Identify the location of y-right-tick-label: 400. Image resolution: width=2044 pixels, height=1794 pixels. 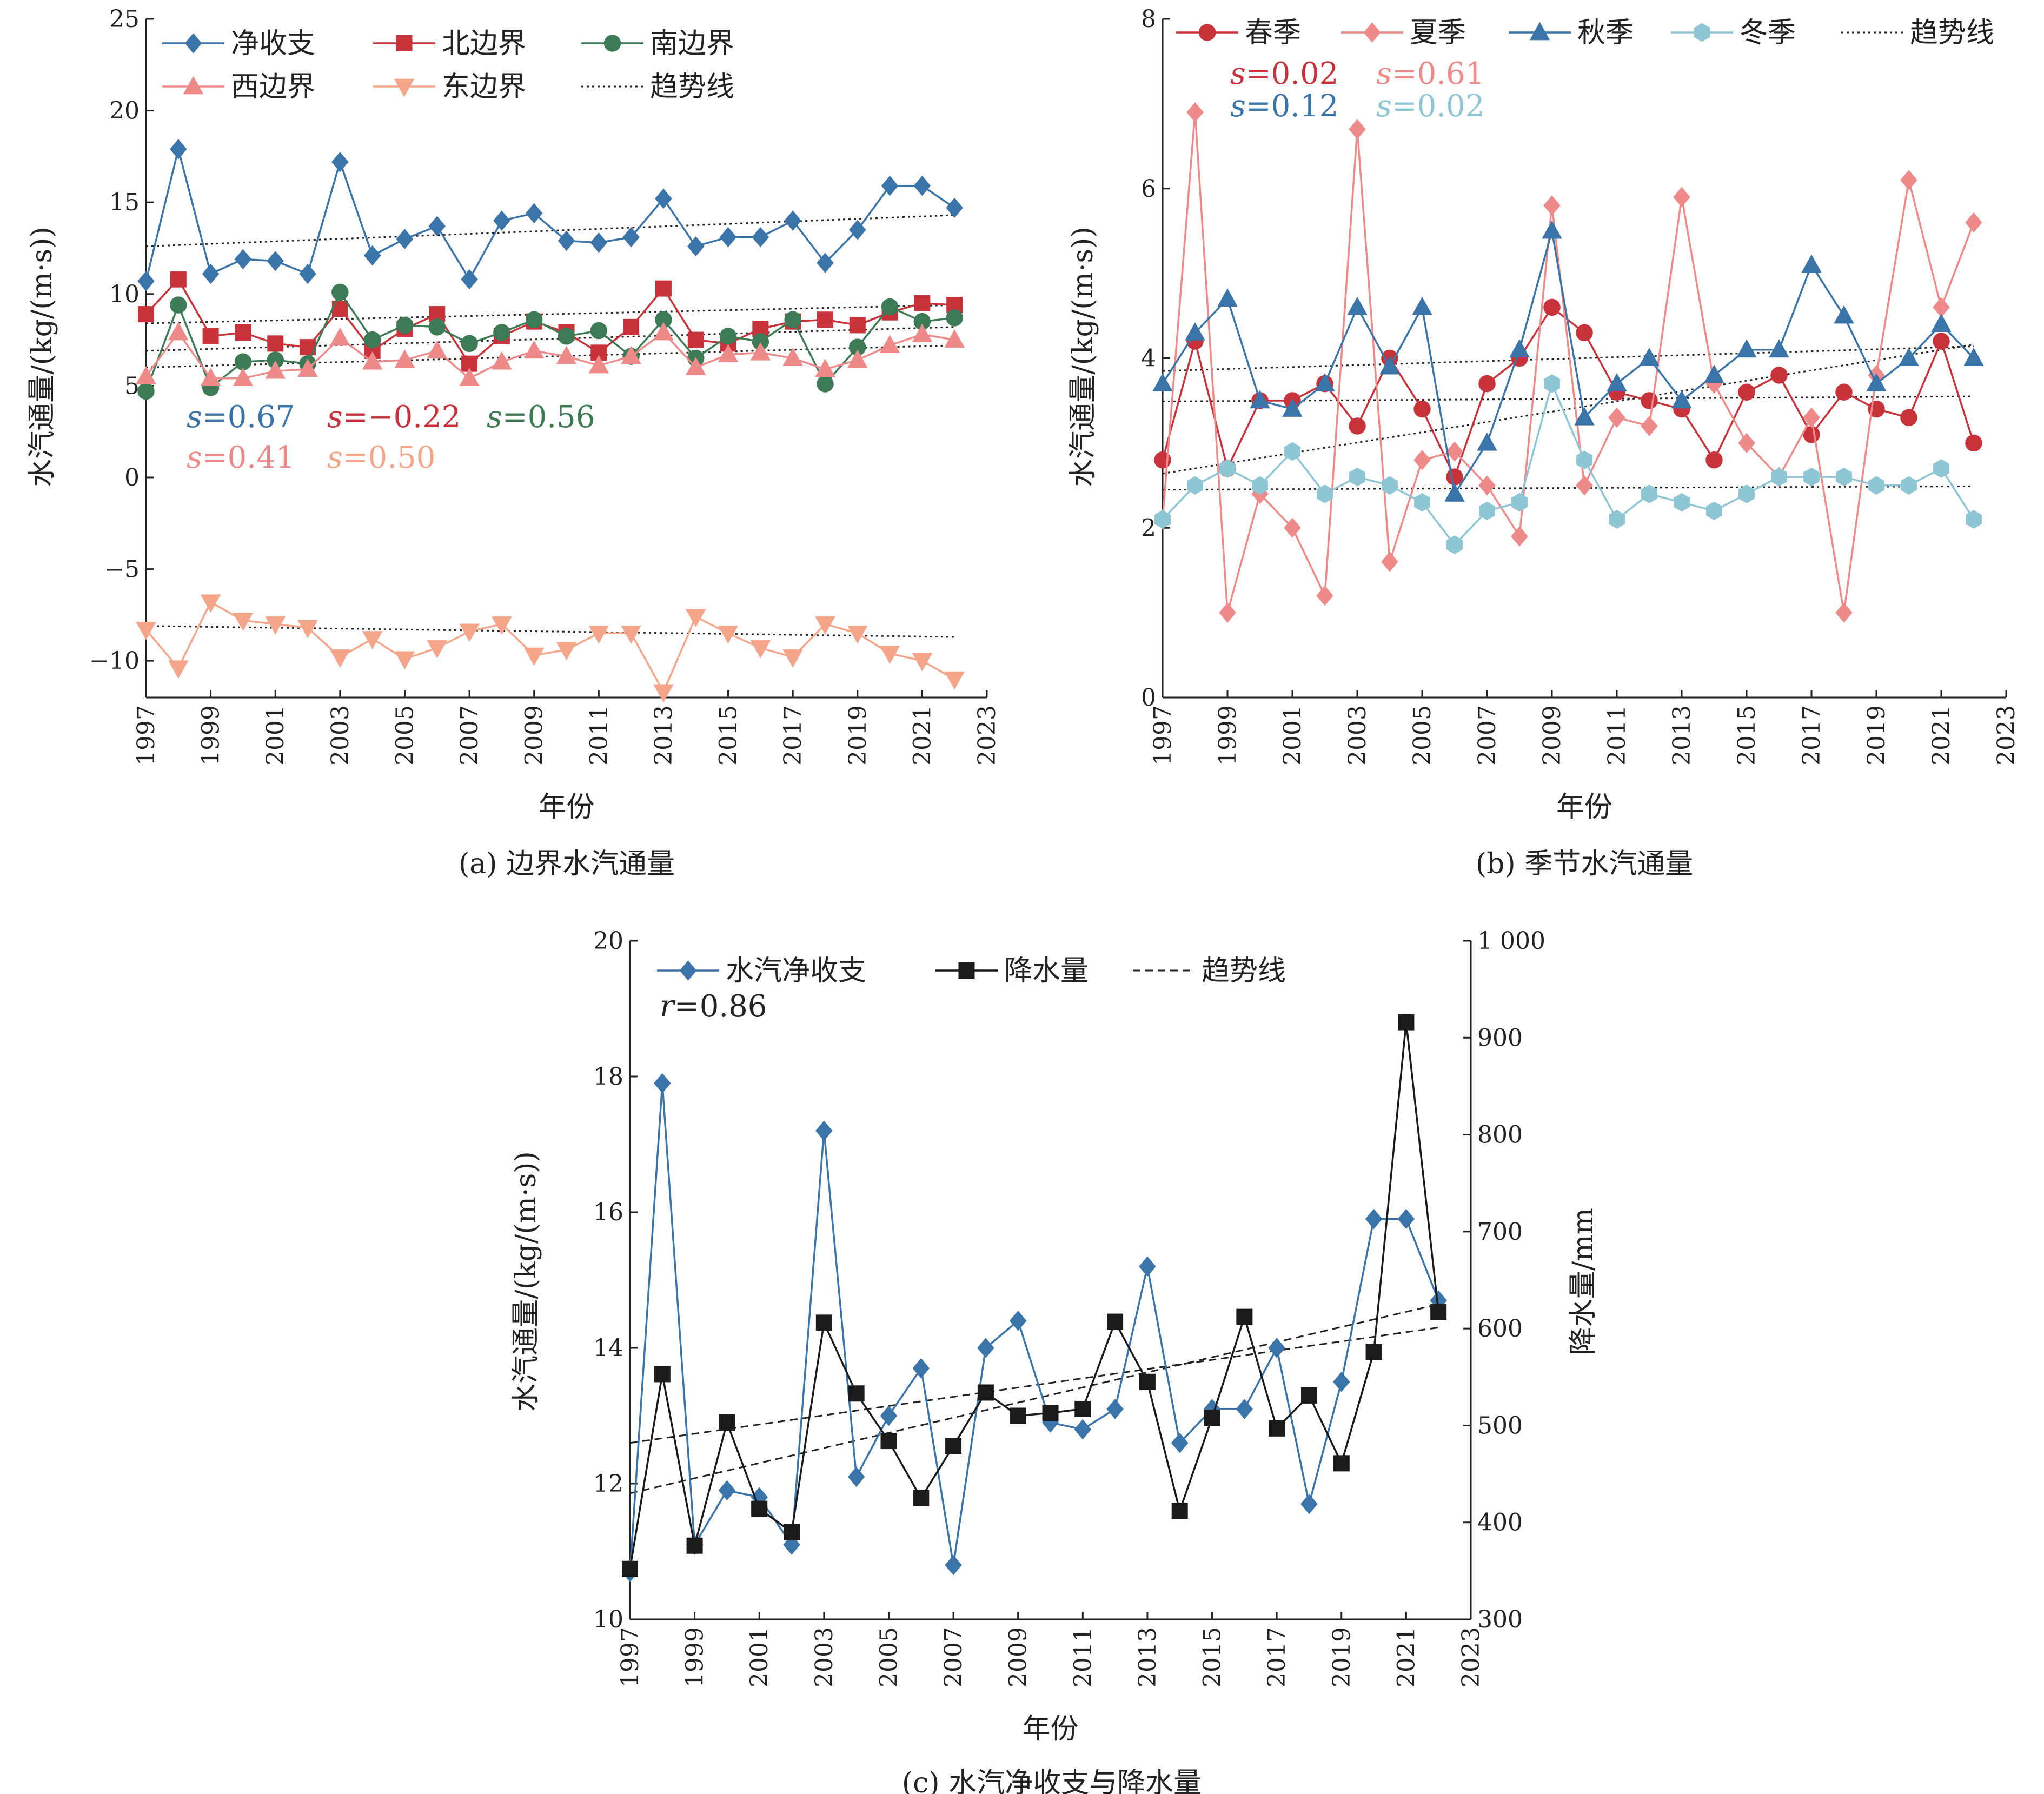
(1500, 1523).